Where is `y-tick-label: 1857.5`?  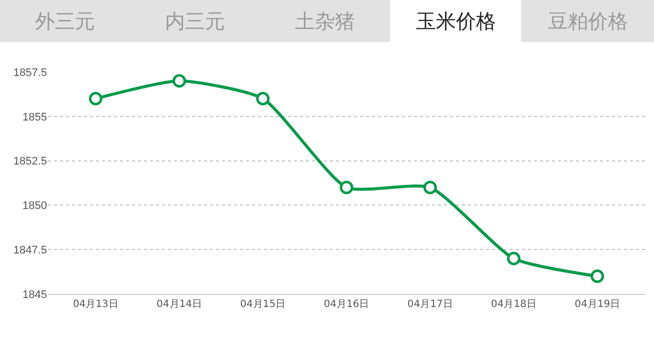 y-tick-label: 1857.5 is located at coordinates (30, 72).